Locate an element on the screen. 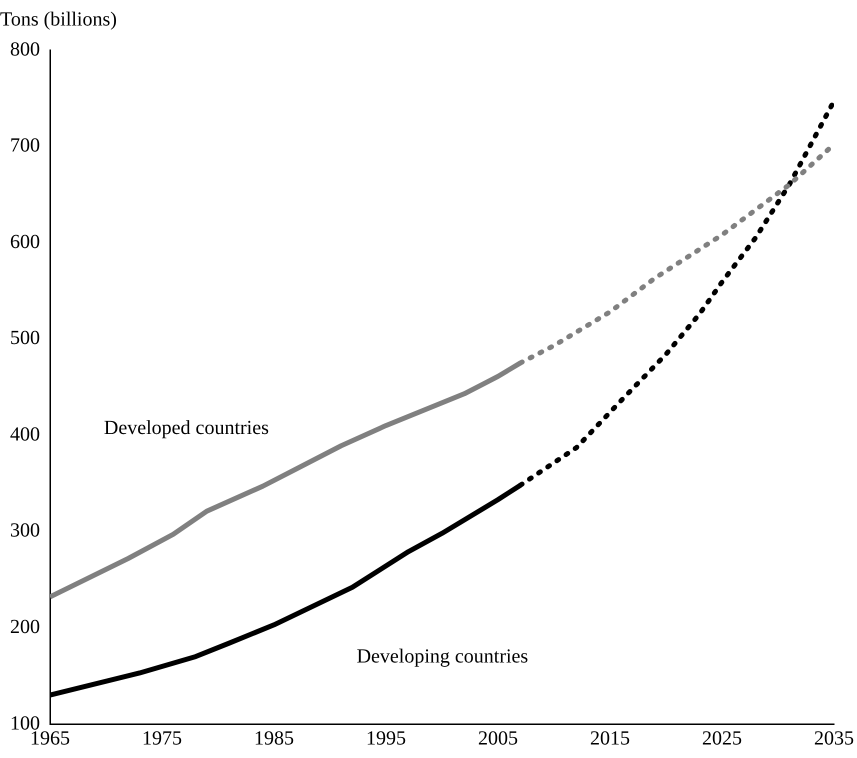 This screenshot has width=857, height=758. y-axis-title: Tons (billions) is located at coordinates (58, 19).